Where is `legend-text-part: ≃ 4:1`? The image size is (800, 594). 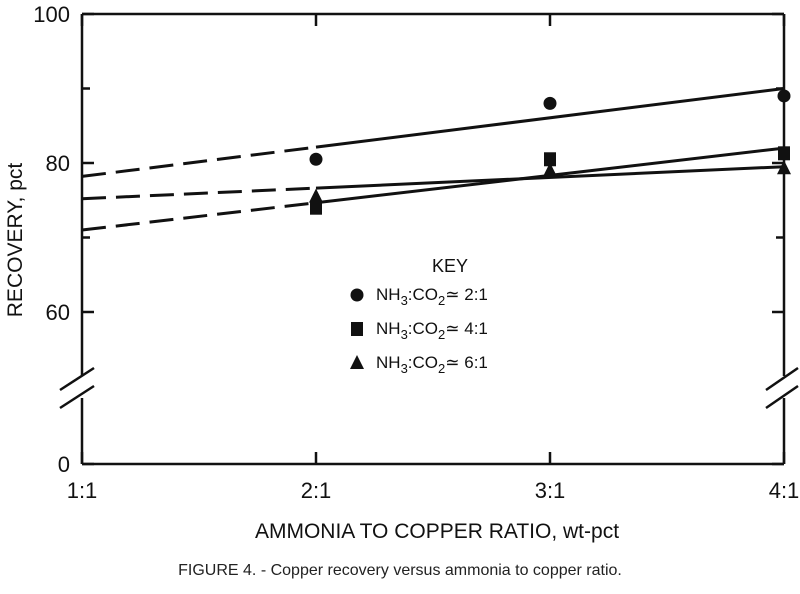
legend-text-part: ≃ 4:1 is located at coordinates (466, 328).